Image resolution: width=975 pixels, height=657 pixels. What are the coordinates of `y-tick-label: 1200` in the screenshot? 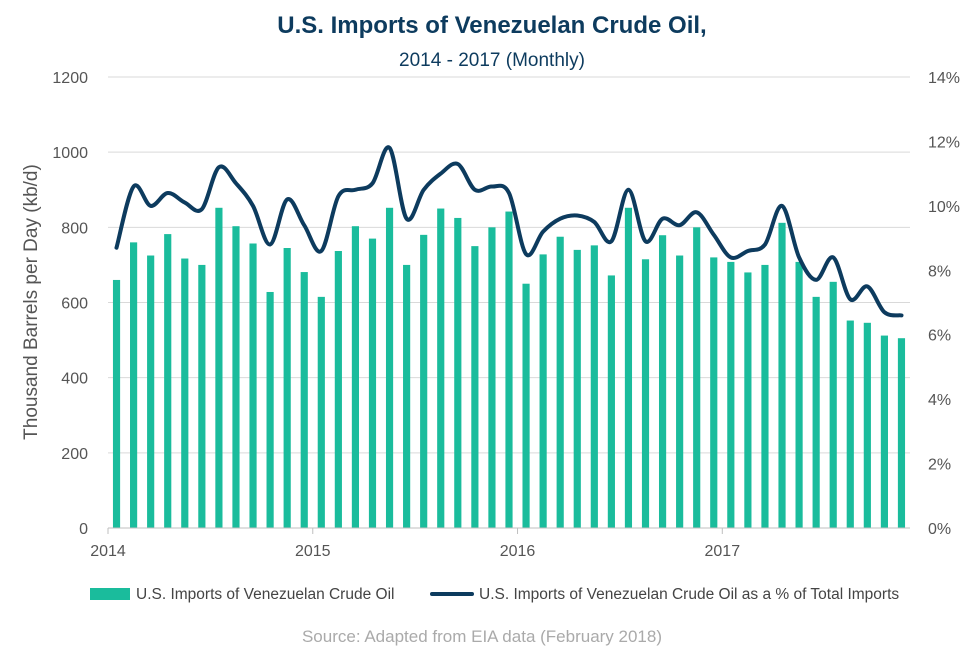 It's located at (70, 78).